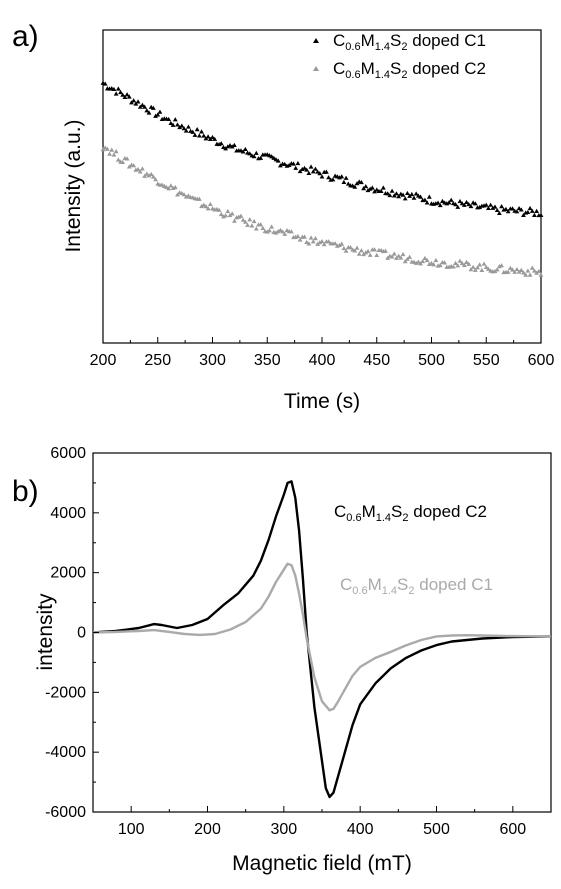  Describe the element at coordinates (65, 812) in the screenshot. I see `panel-b-y-tick-label: -6000` at that location.